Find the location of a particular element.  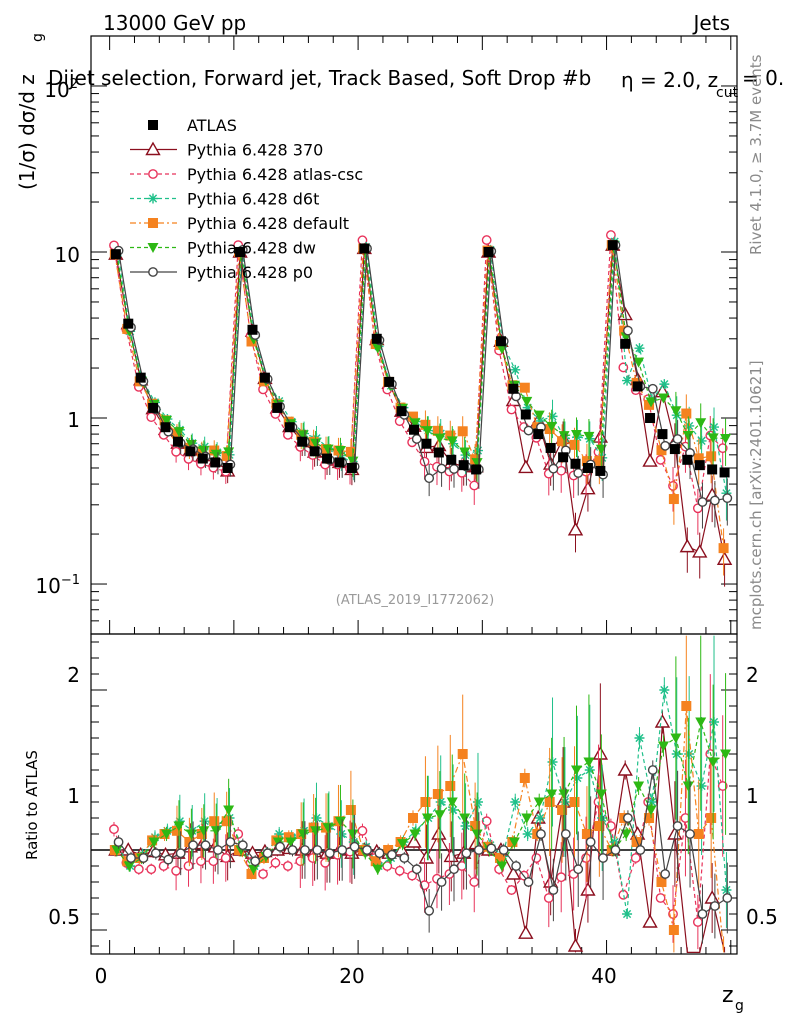

ratio-tick-label-right: 1 is located at coordinates (752, 796).